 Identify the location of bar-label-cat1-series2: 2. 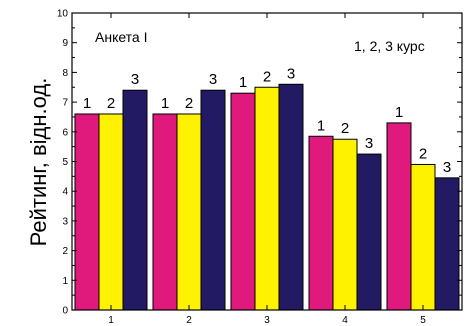
(111, 103).